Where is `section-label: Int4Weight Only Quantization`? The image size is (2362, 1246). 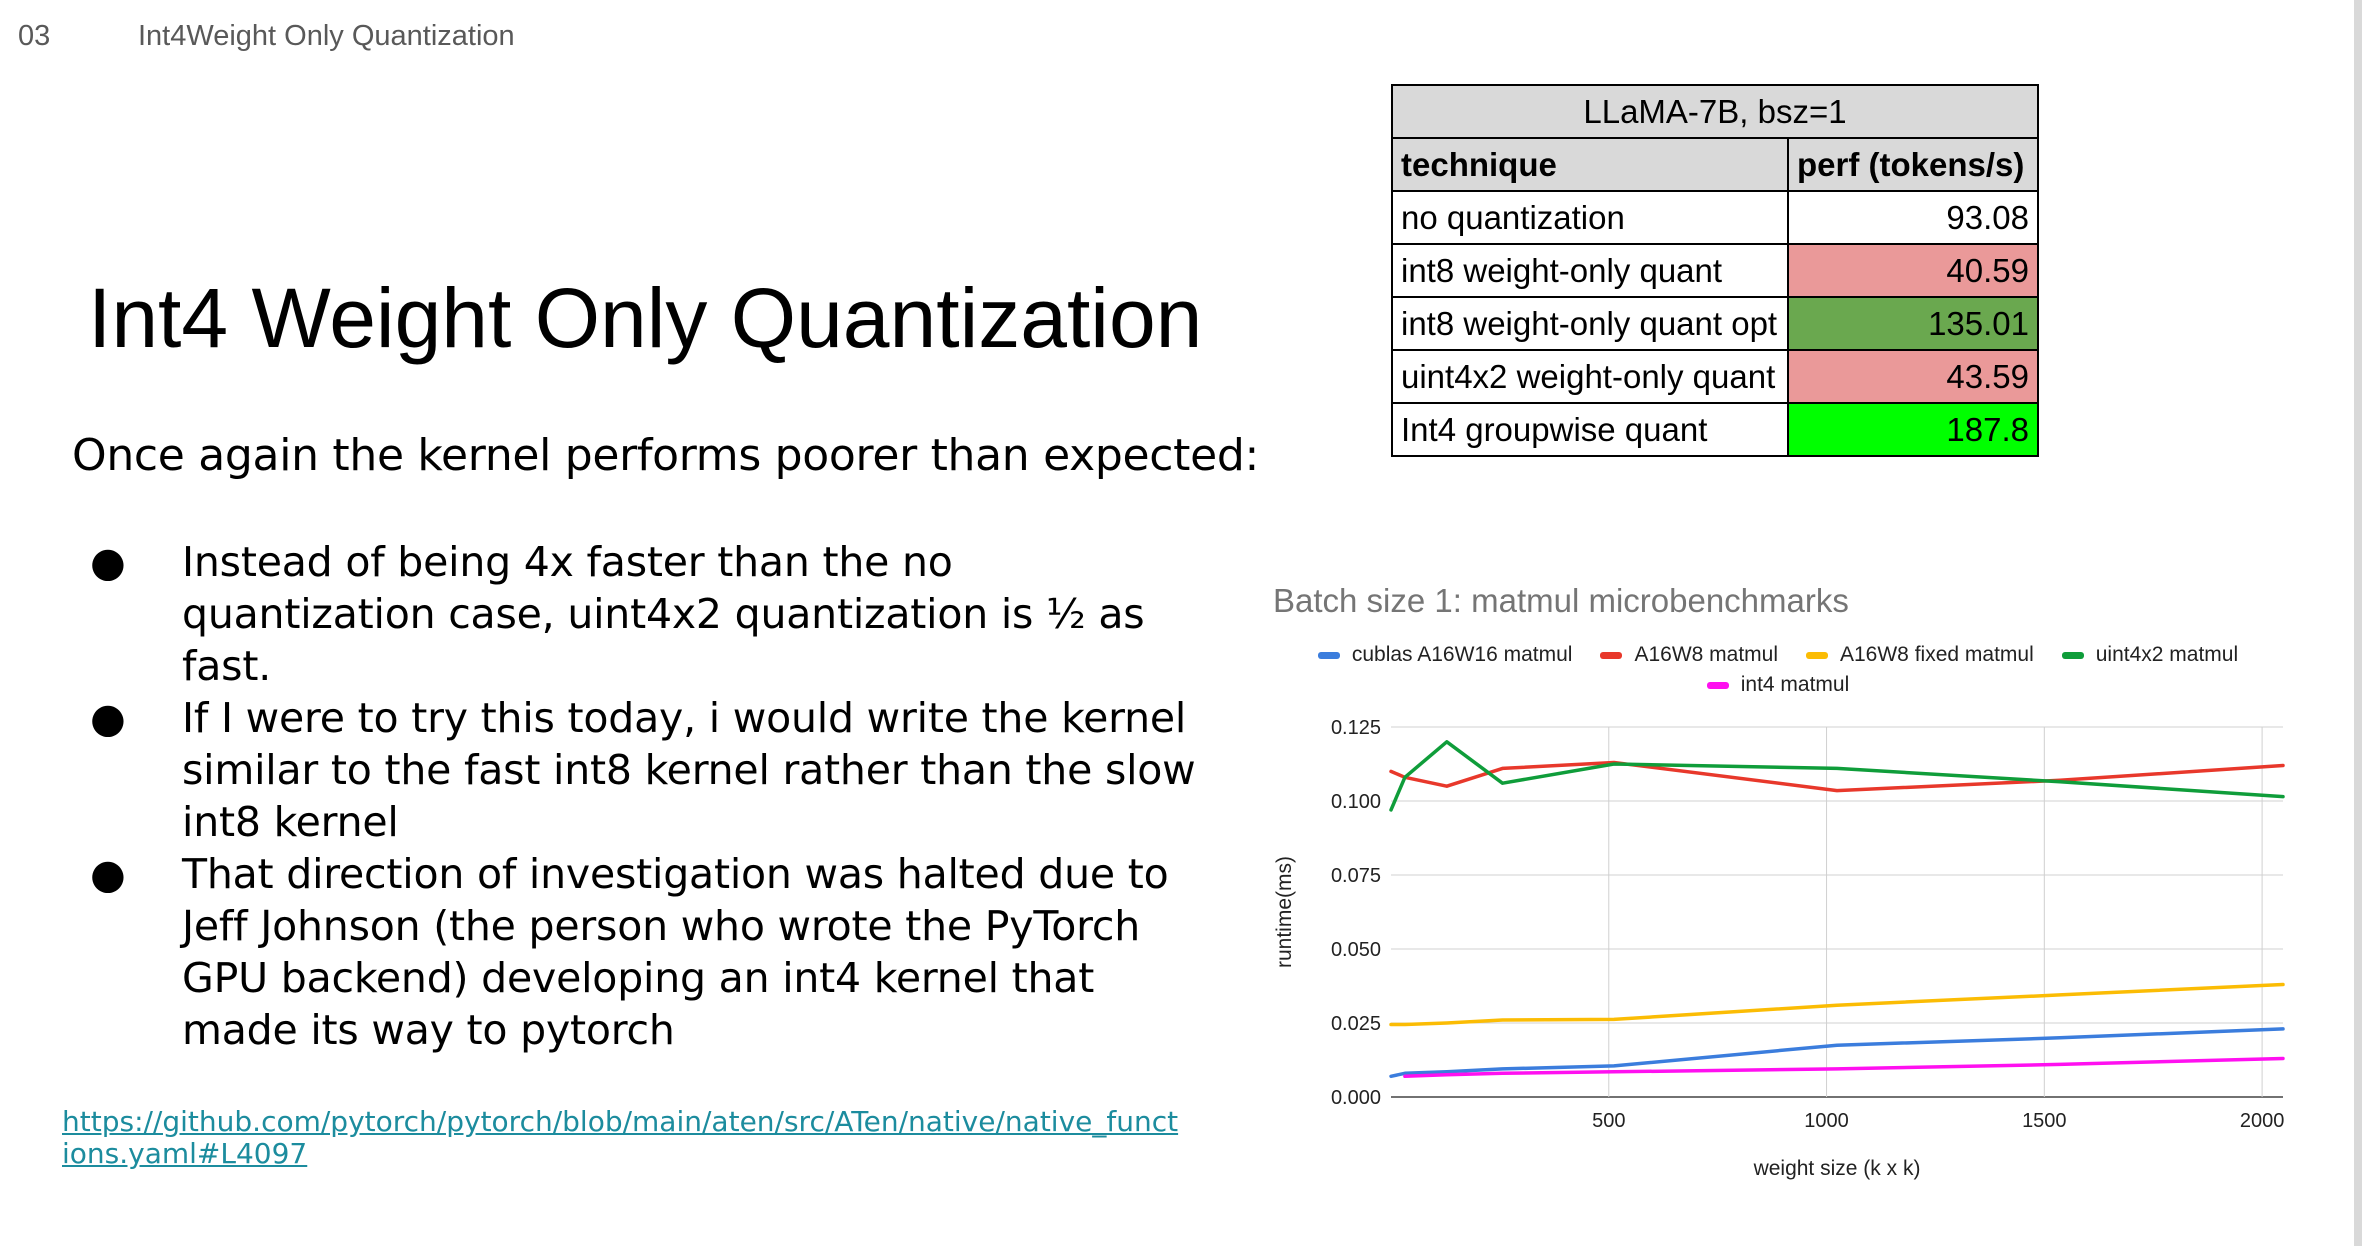
section-label: Int4Weight Only Quantization is located at coordinates (326, 36).